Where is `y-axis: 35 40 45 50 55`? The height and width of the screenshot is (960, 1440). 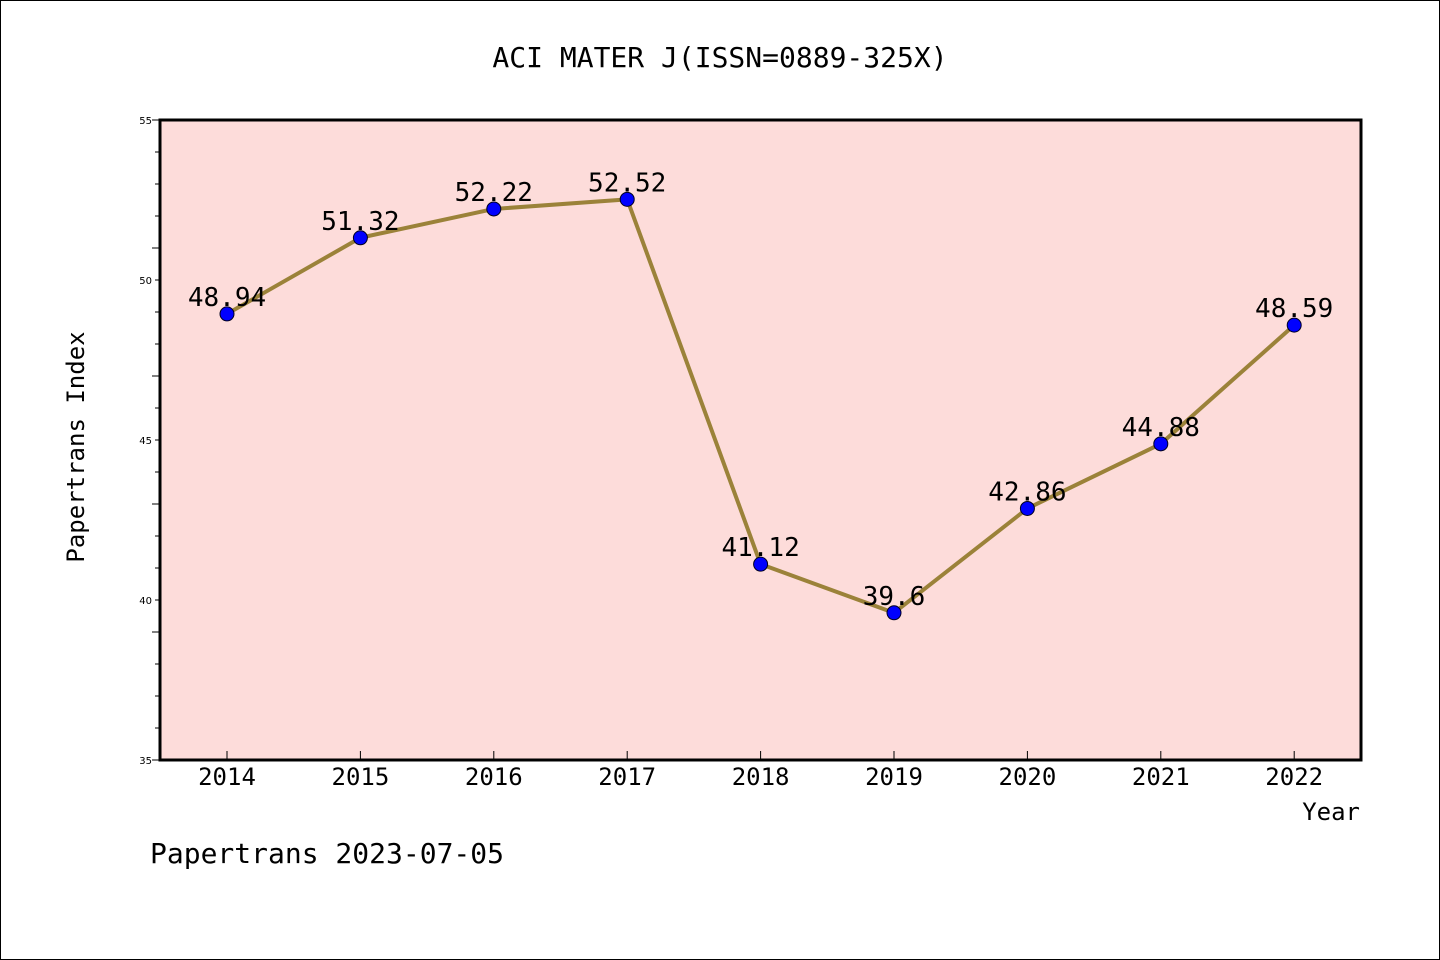 y-axis: 35 40 45 50 55 is located at coordinates (149, 441).